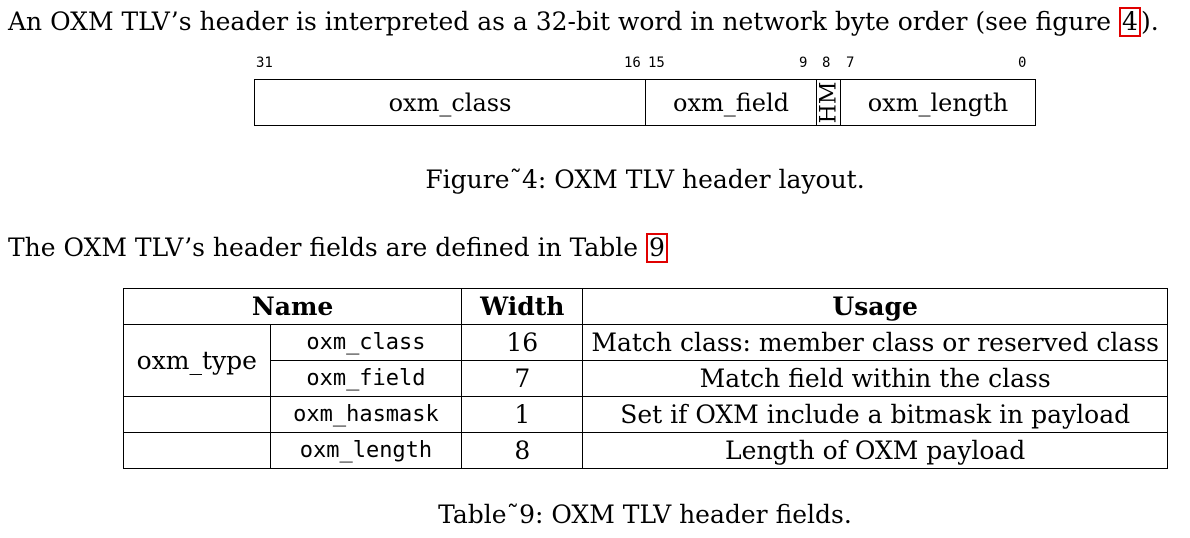 This screenshot has width=1190, height=538. I want to click on field-oxm-length-box: oxm_length, so click(938, 102).